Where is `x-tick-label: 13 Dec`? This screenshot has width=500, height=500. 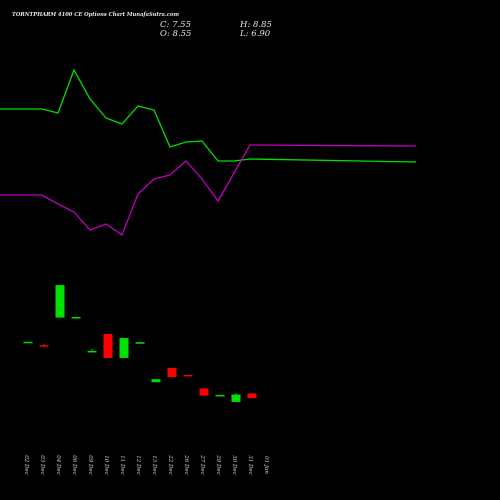
x-tick-label: 13 Dec is located at coordinates (154, 465).